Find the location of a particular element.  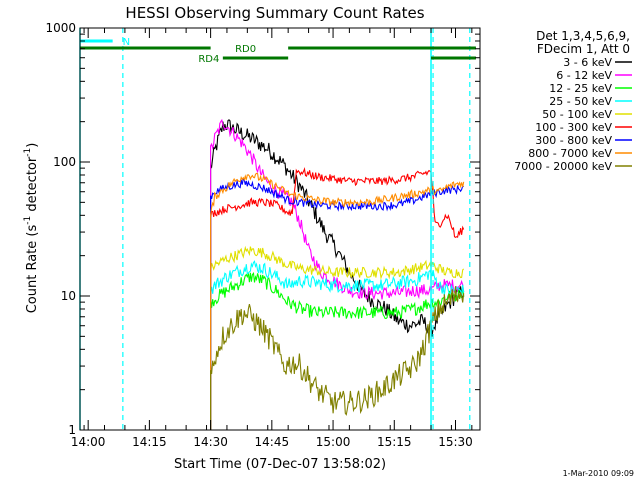

chart-title: HESSI Observing Summary Count Rates is located at coordinates (274, 13).